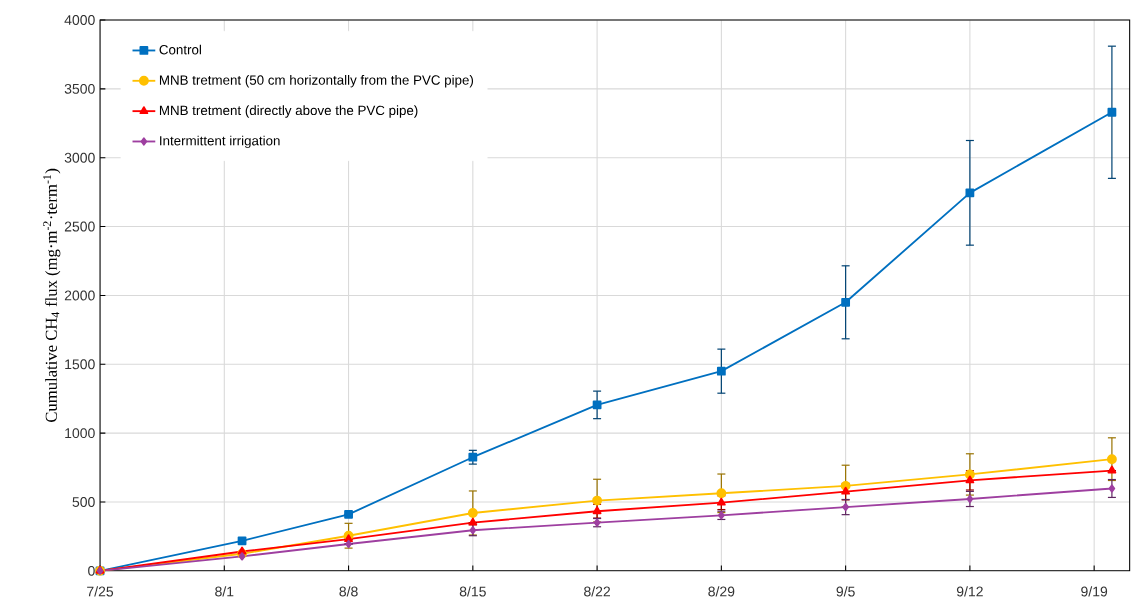  What do you see at coordinates (79, 295) in the screenshot?
I see `y-tick-label: 2000` at bounding box center [79, 295].